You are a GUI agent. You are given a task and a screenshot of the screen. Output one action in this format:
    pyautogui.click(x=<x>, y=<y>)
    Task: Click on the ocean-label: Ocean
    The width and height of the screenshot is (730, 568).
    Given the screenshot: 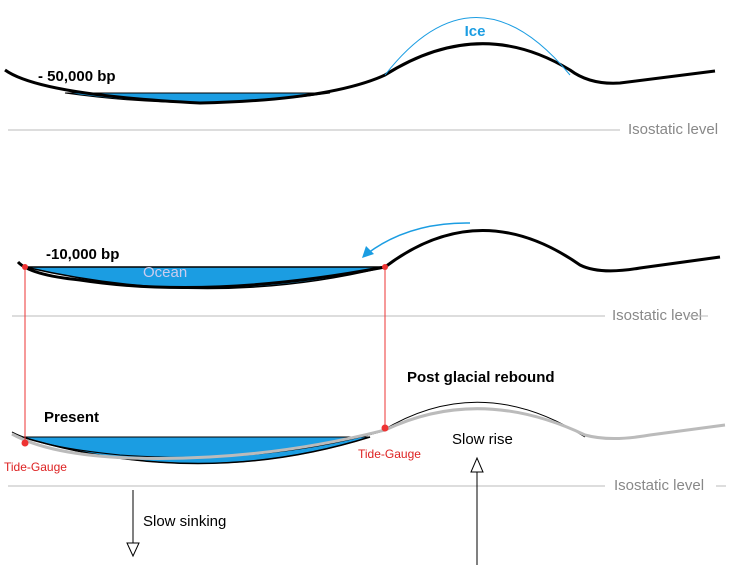 What is the action you would take?
    pyautogui.click(x=165, y=272)
    